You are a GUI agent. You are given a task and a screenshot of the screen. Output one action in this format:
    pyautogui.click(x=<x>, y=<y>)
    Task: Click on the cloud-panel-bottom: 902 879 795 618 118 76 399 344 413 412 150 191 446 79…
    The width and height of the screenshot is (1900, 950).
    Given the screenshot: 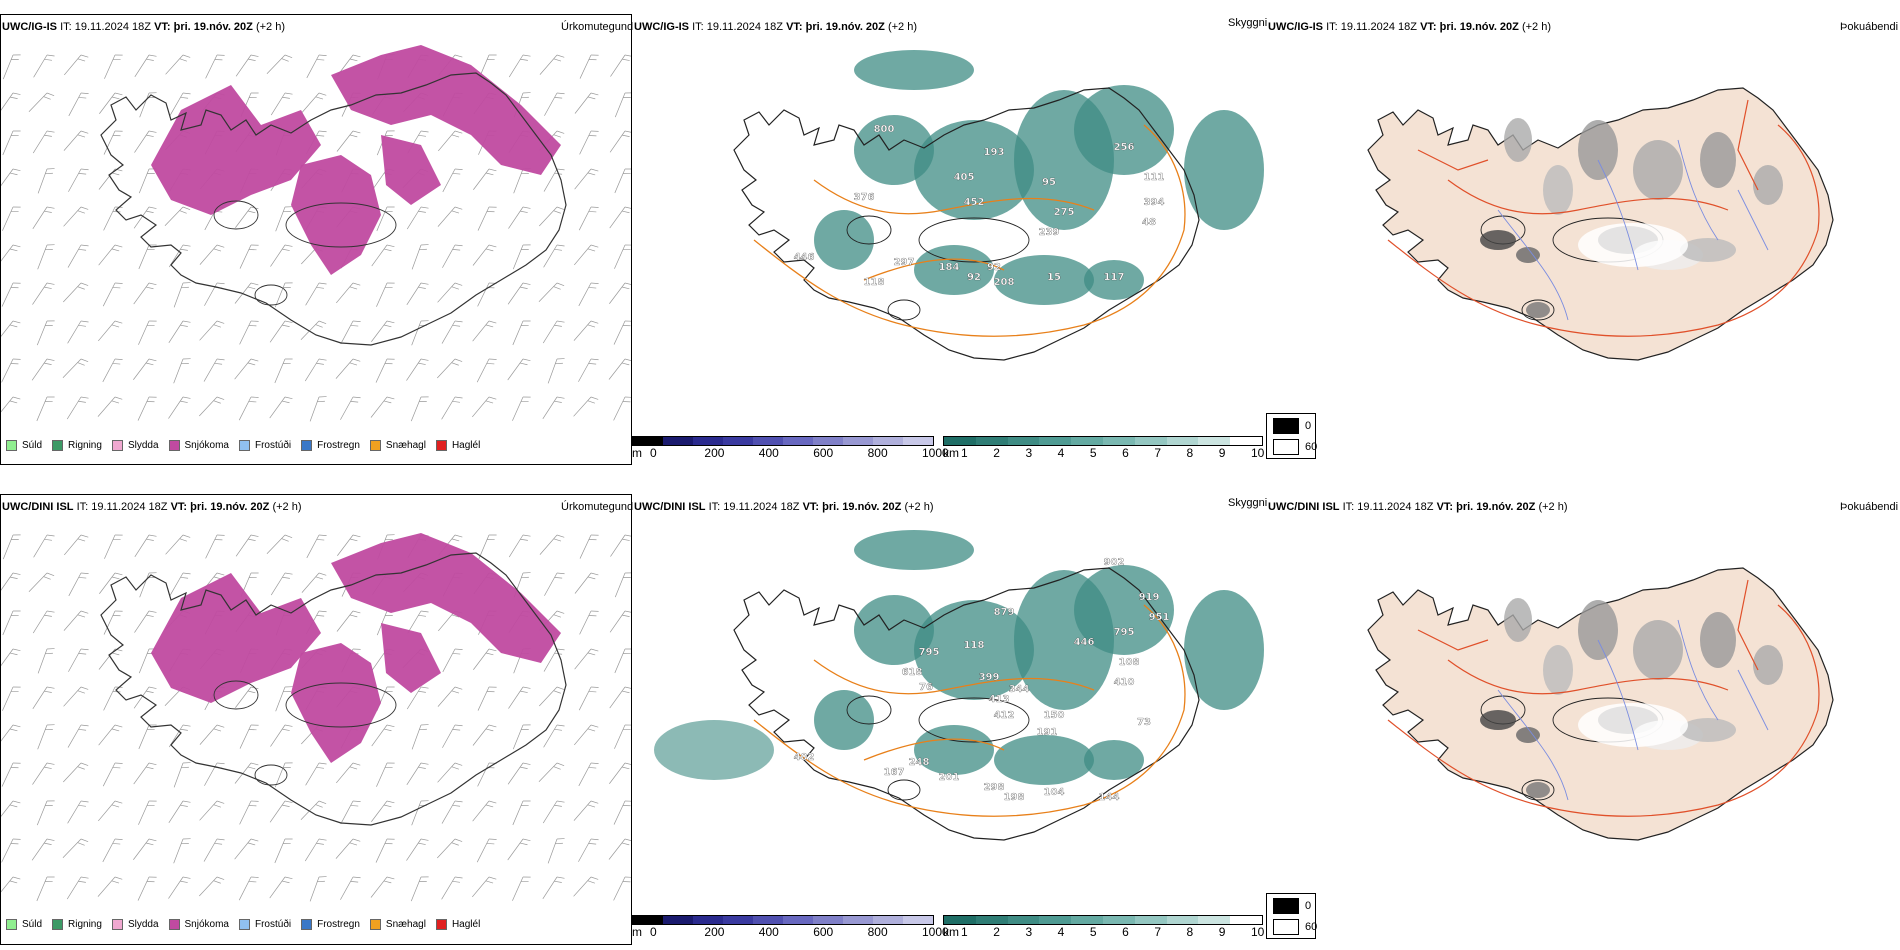 What is the action you would take?
    pyautogui.click(x=950, y=710)
    